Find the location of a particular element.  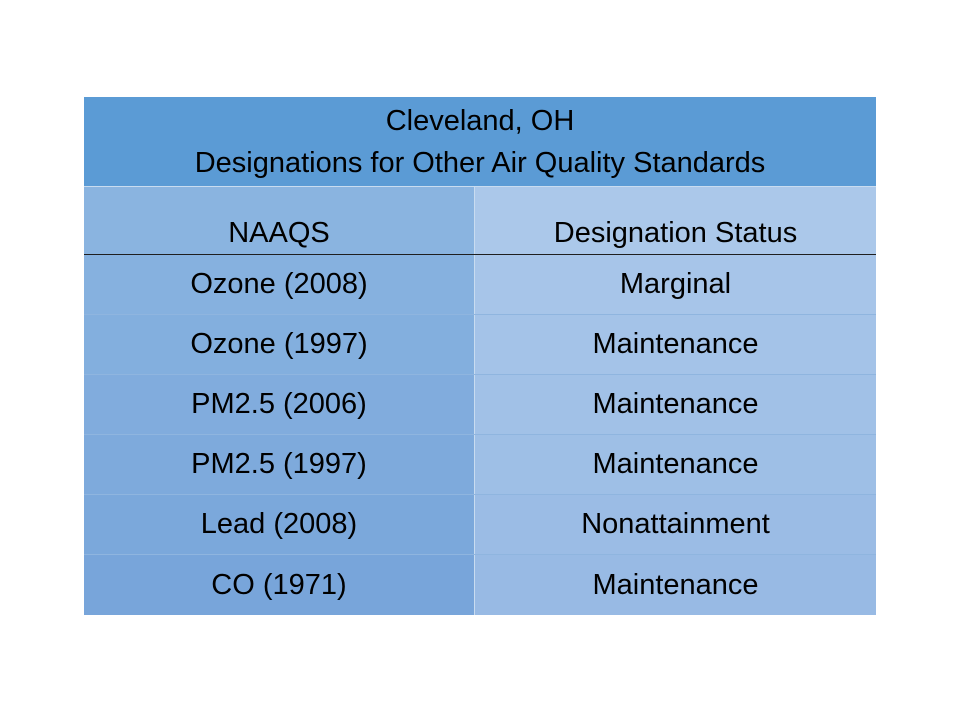

table-header-row: NAAQS Designation Status is located at coordinates (480, 221).